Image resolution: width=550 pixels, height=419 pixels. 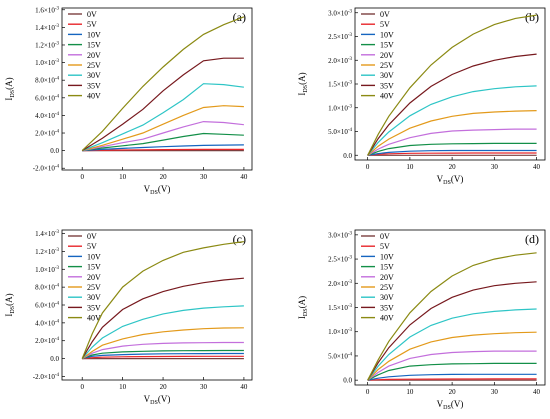 I want to click on y-tick-label: -2.0×10⁻⁴, so click(x=46, y=169).